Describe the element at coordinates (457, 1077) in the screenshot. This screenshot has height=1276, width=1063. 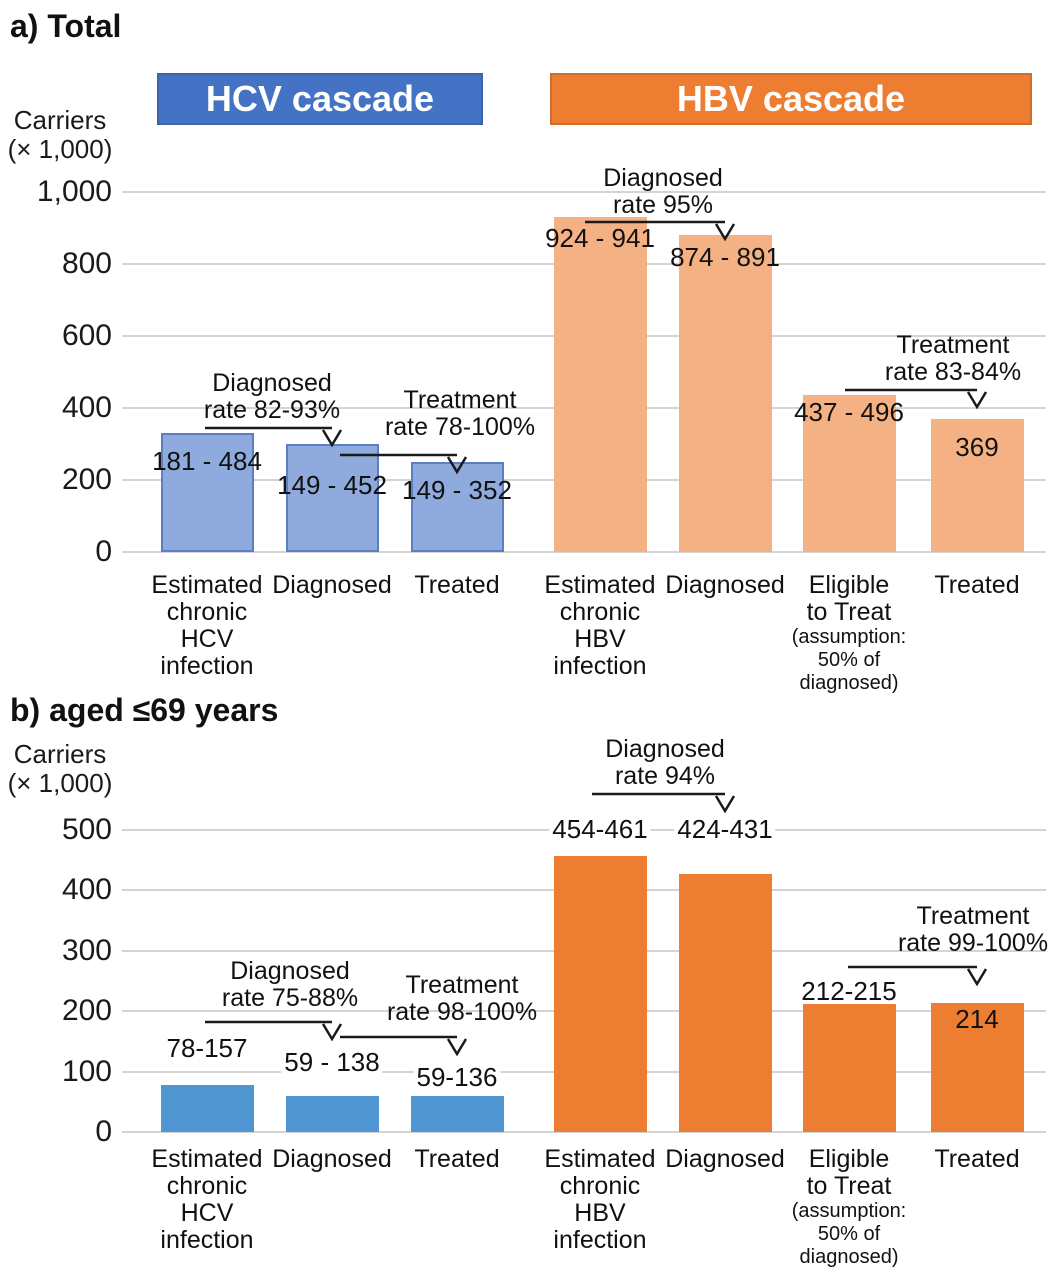
I see `bar-value-label: 59-136` at that location.